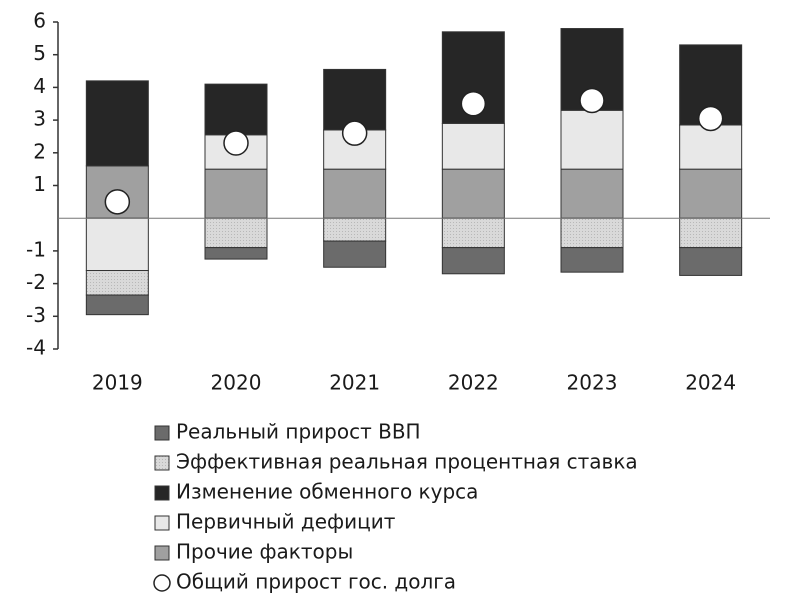 The height and width of the screenshot is (597, 788). I want to click on x-tick-label: 2022, so click(473, 383).